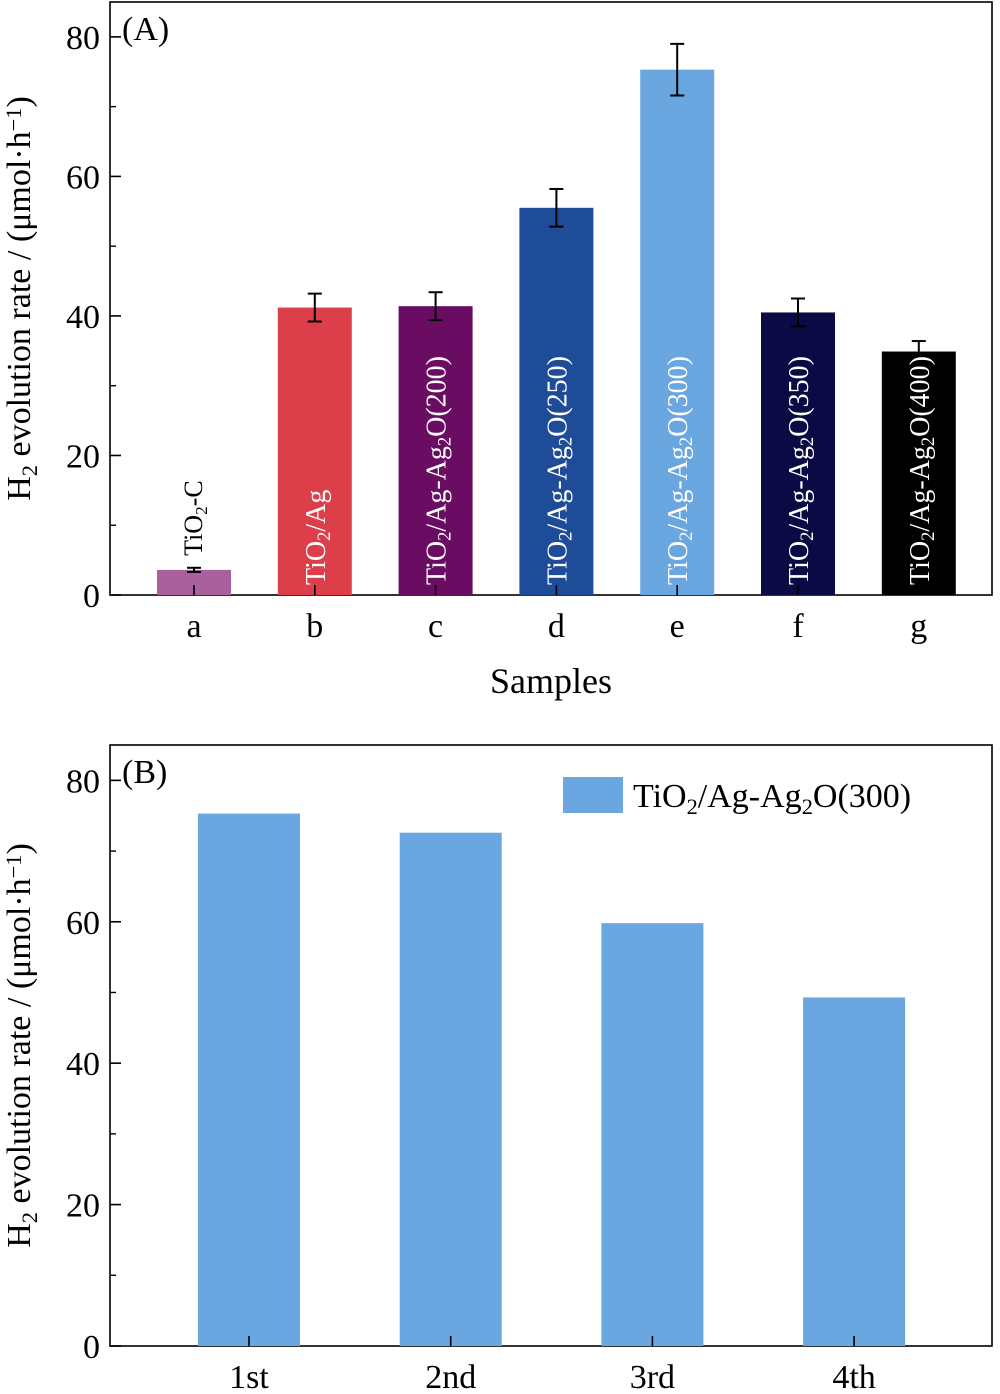  What do you see at coordinates (558, 470) in the screenshot?
I see `bar-label: TiO2/Ag-Ag2O(250)` at bounding box center [558, 470].